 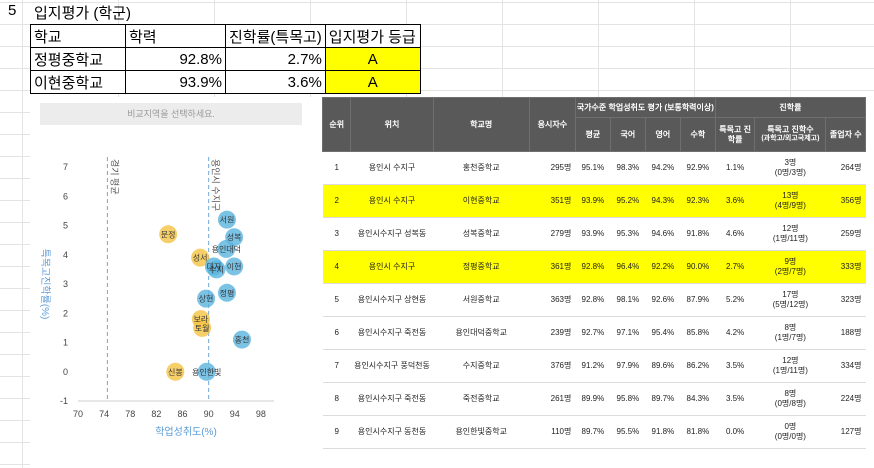 What do you see at coordinates (206, 299) in the screenshot?
I see `point-label: 상현` at bounding box center [206, 299].